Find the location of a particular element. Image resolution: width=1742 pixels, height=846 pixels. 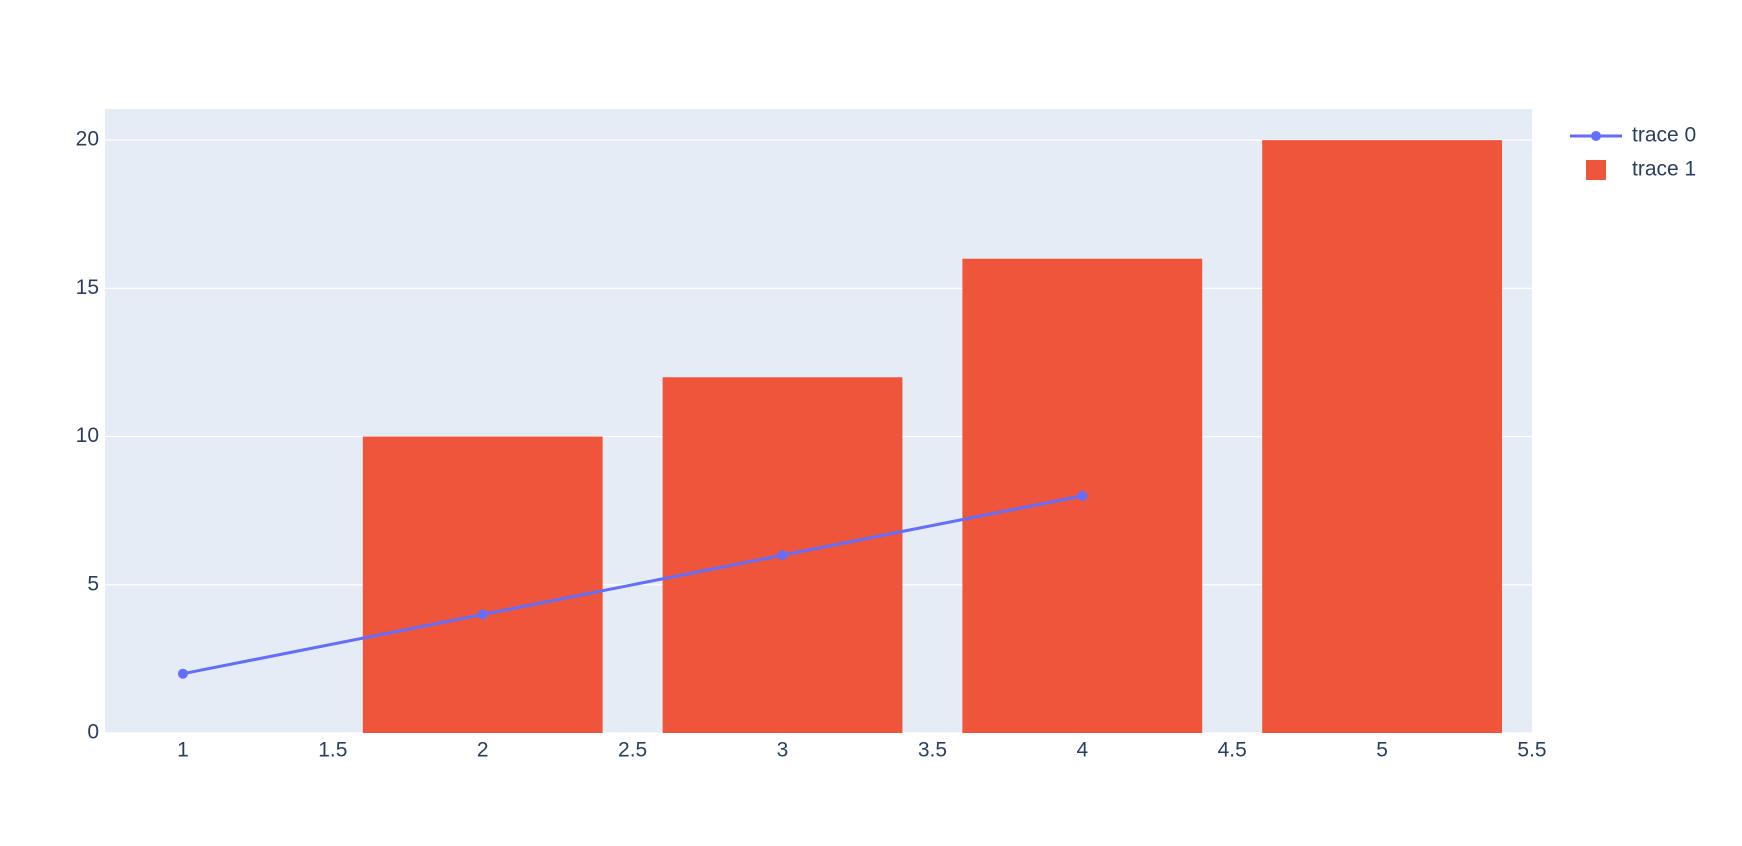

x-tick-label: 4.5 is located at coordinates (1232, 750).